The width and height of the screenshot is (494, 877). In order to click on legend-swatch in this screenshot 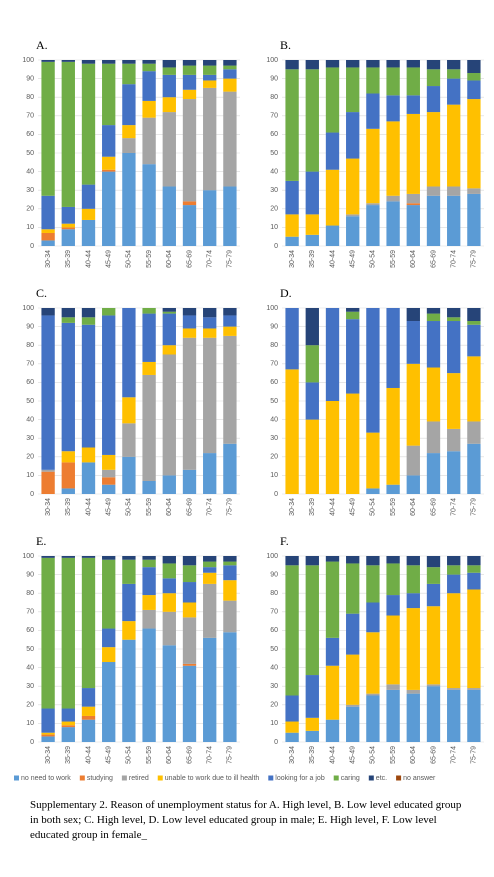, I will do `click(160, 778)`.